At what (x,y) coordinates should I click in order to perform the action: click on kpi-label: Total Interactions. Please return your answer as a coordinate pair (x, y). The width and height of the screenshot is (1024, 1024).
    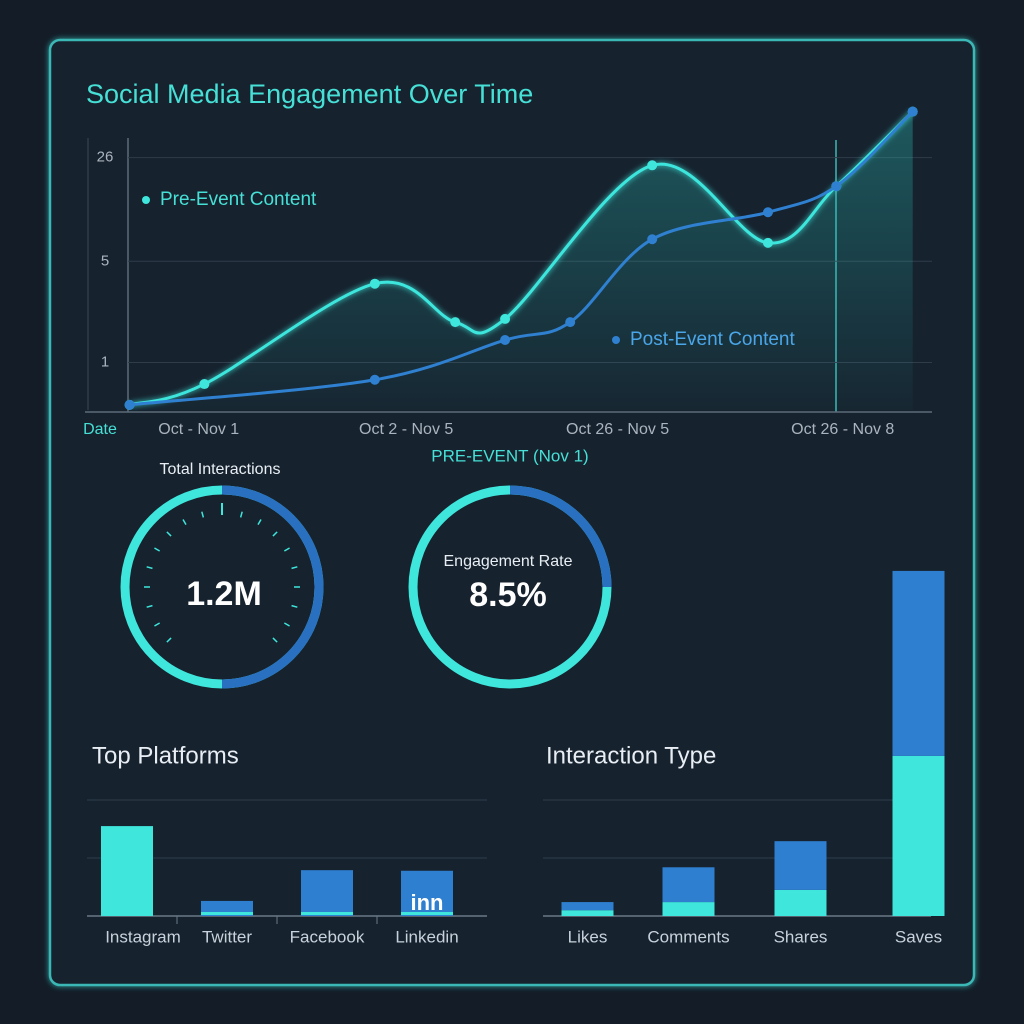
    Looking at the image, I should click on (220, 469).